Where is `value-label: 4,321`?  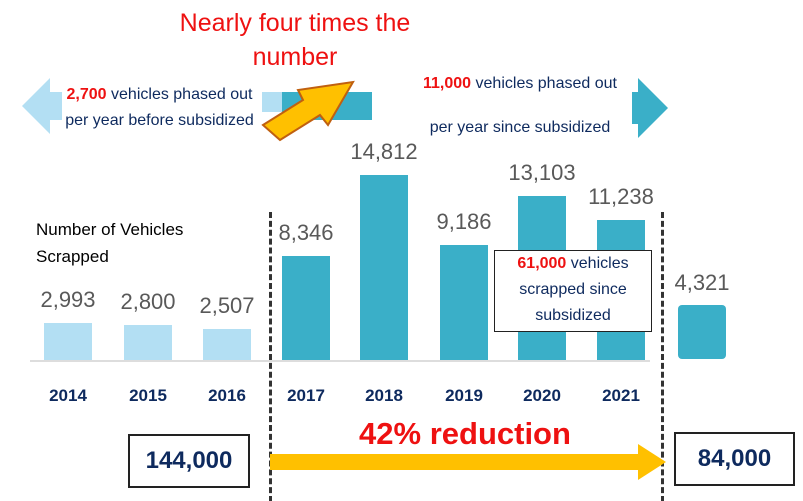
value-label: 4,321 is located at coordinates (702, 283).